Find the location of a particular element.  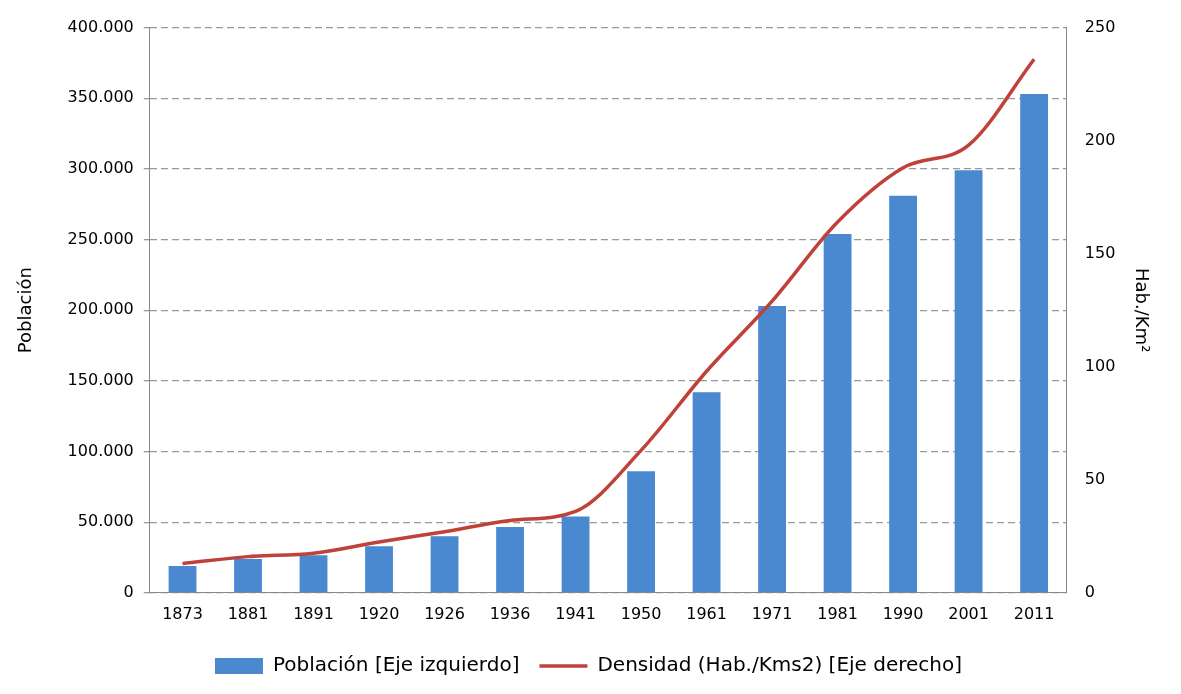

y-tick-label: 100.000 is located at coordinates (100, 450).